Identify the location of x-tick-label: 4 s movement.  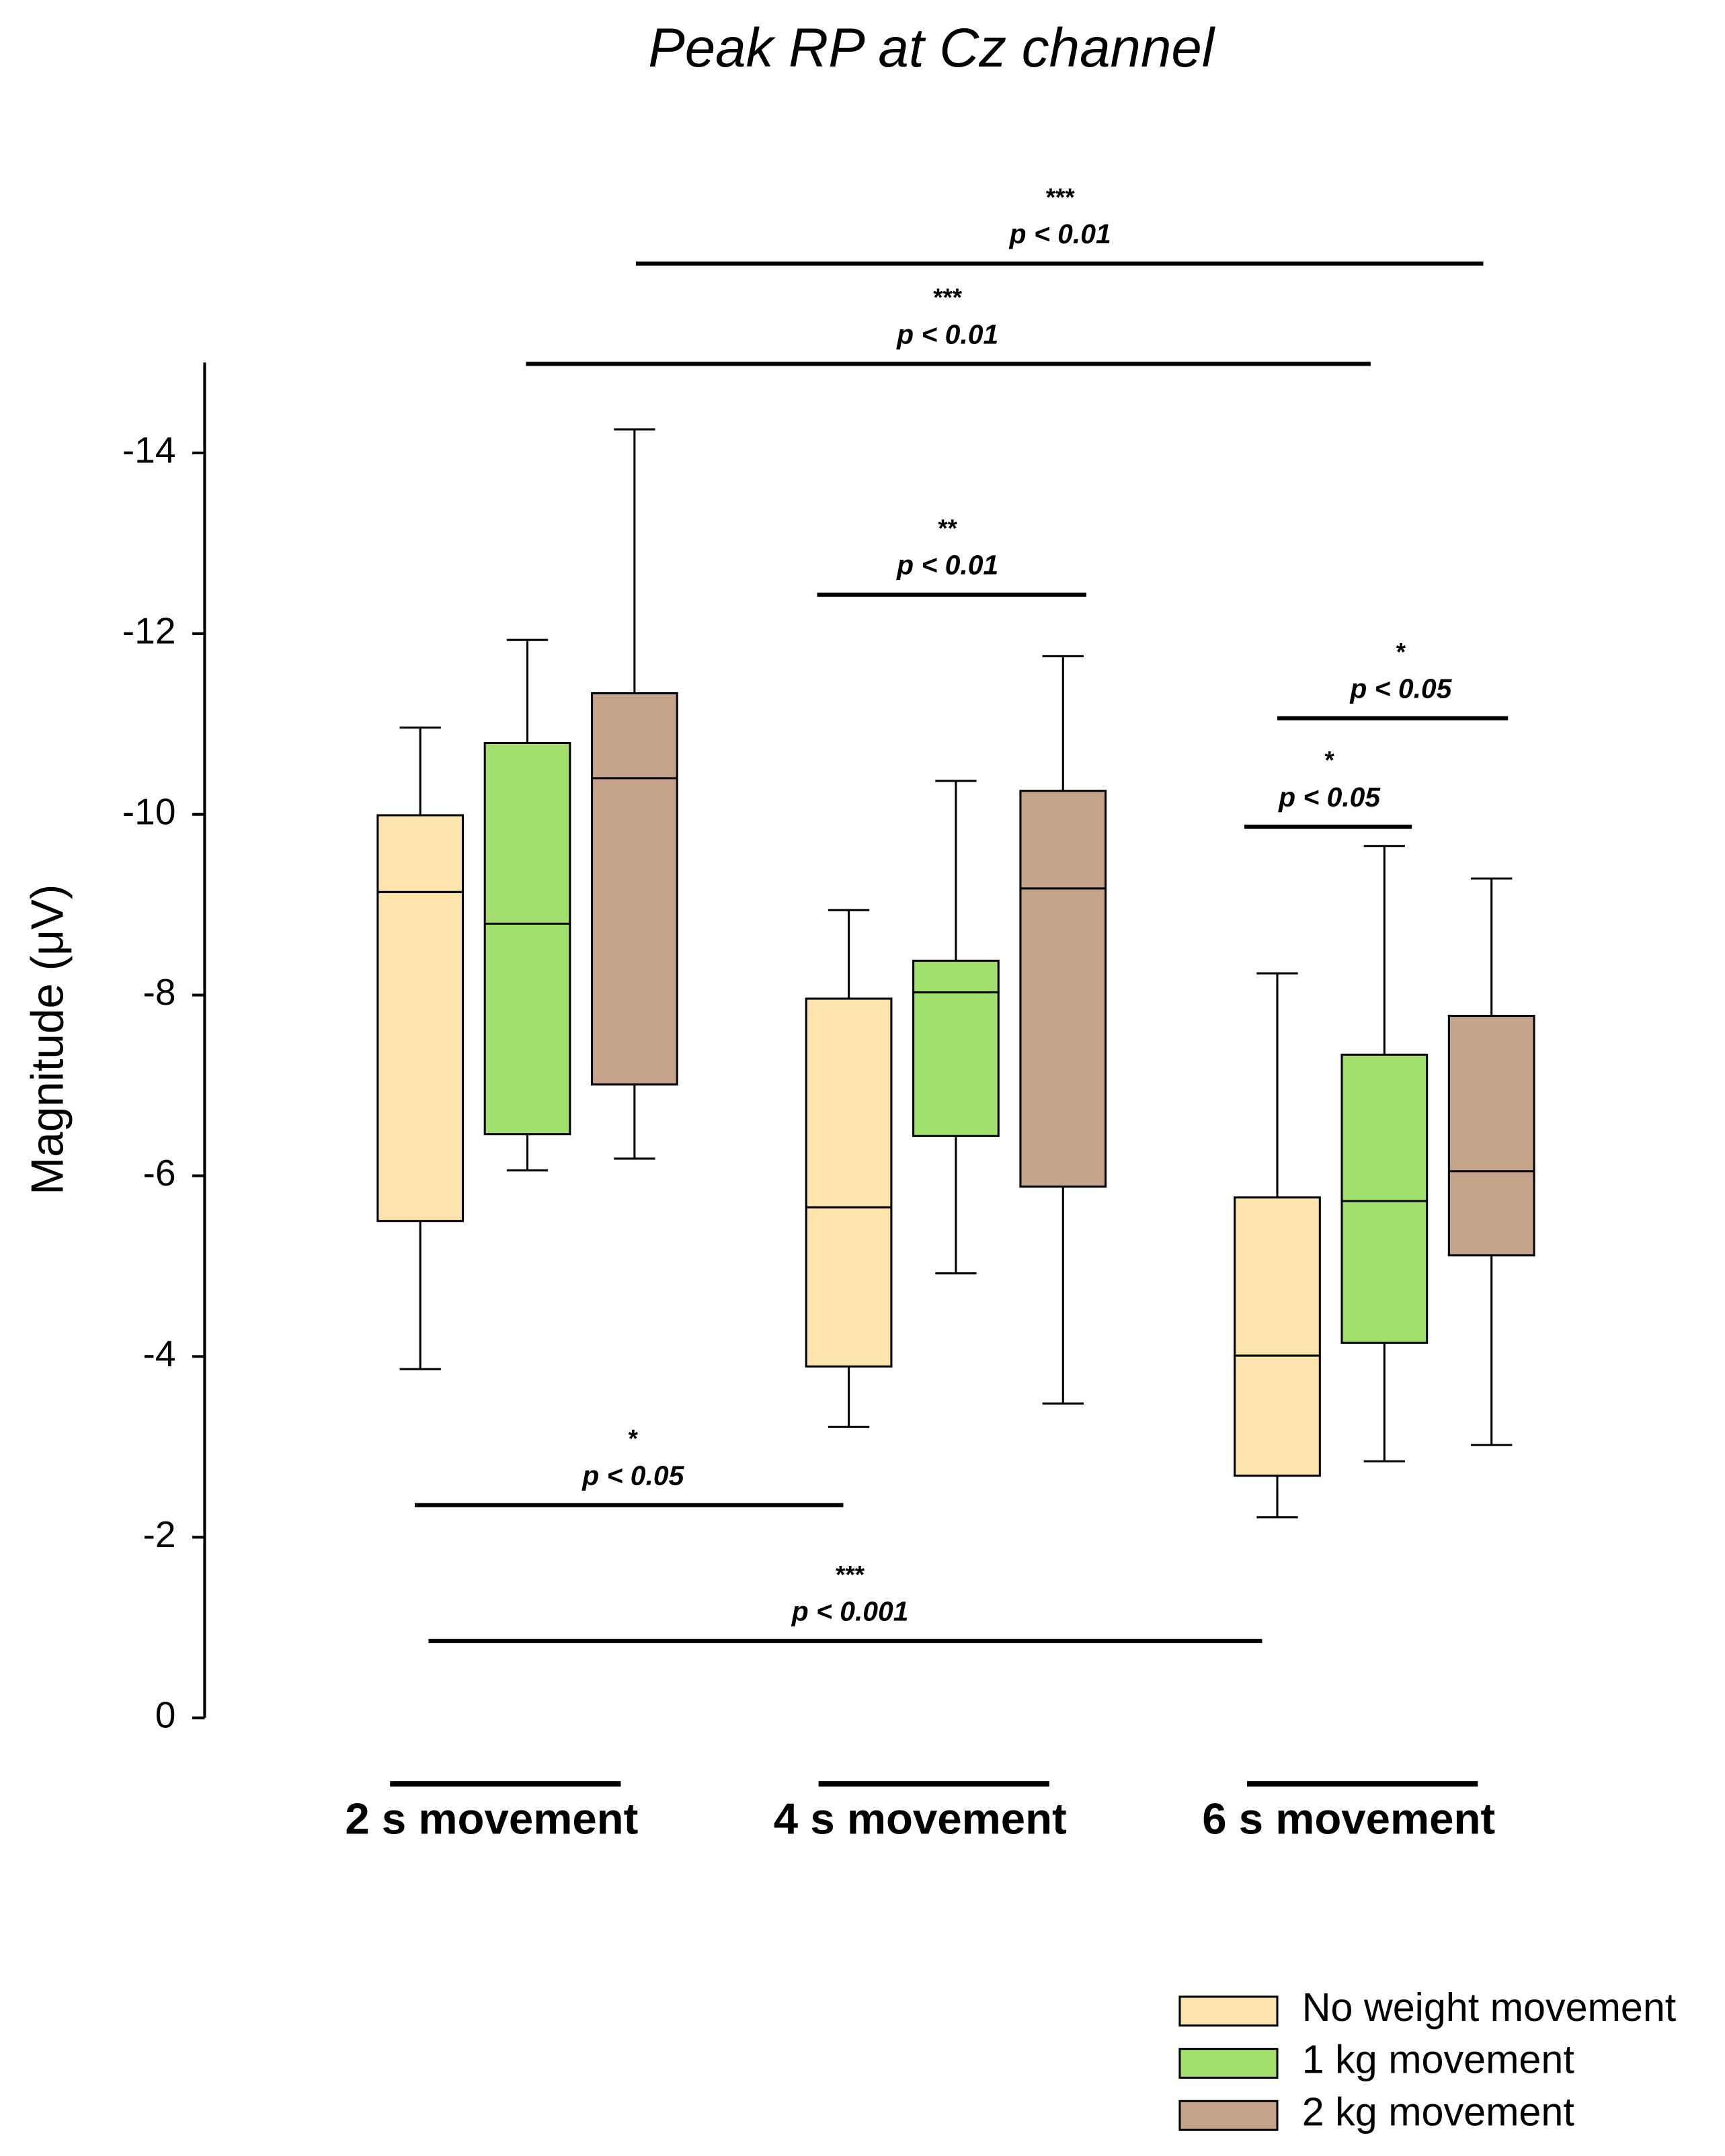
(920, 1819).